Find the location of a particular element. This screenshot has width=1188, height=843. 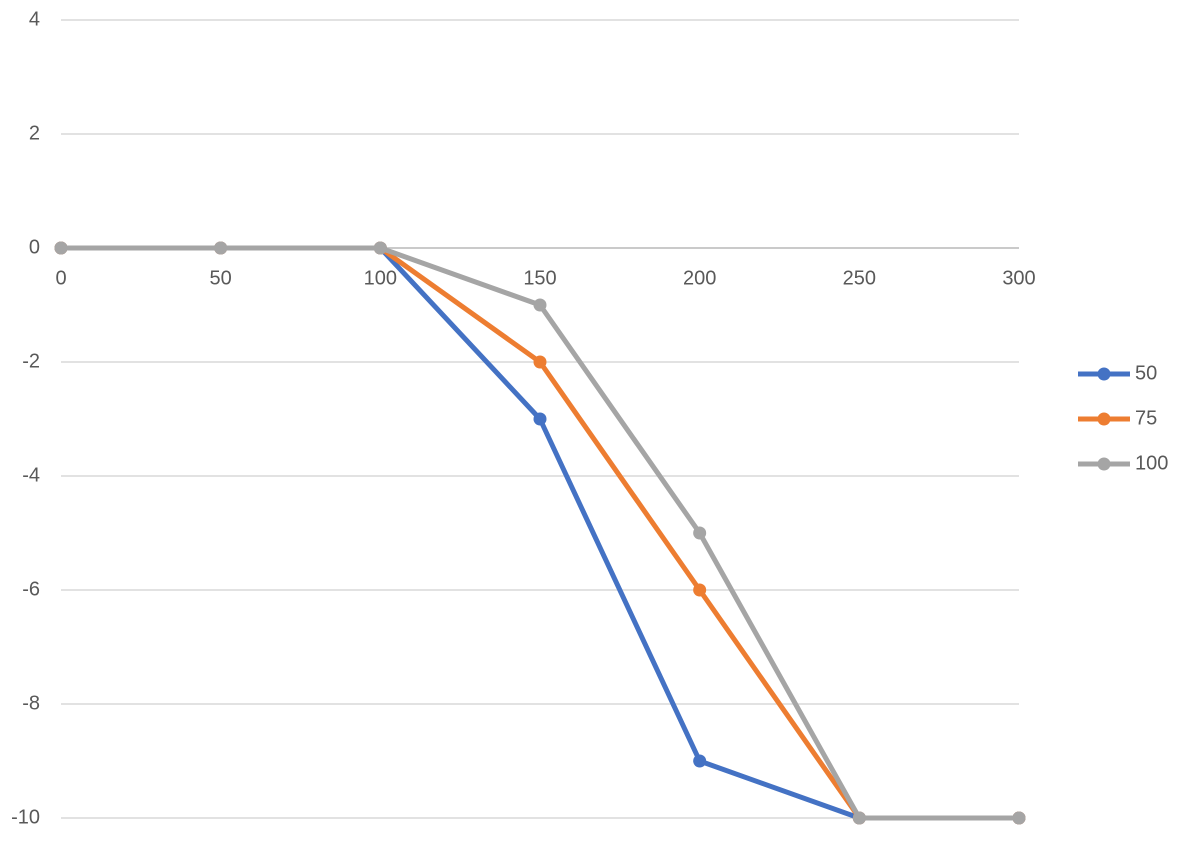

y-tick-label: -6 is located at coordinates (31, 589).